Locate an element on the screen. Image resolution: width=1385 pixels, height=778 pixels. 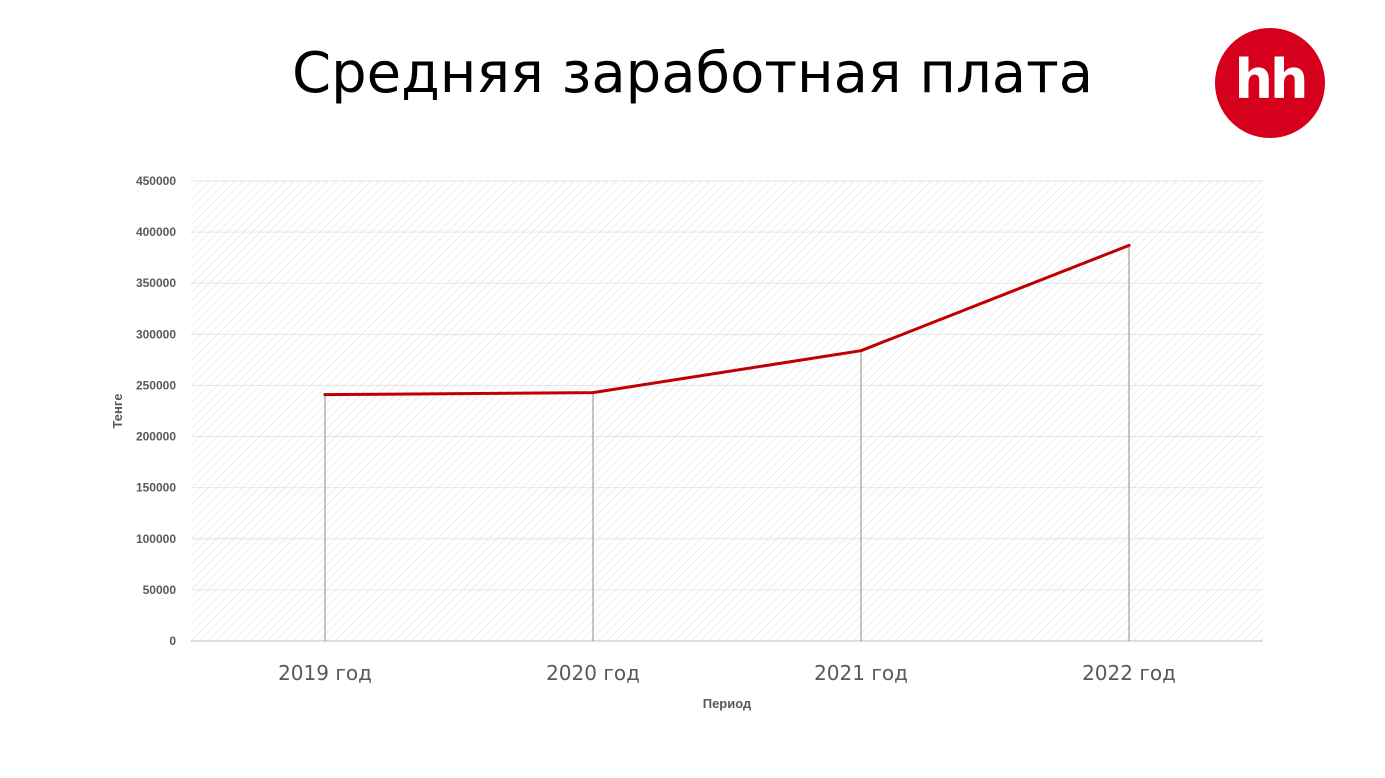
y-tick-label: 400000 is located at coordinates (156, 232).